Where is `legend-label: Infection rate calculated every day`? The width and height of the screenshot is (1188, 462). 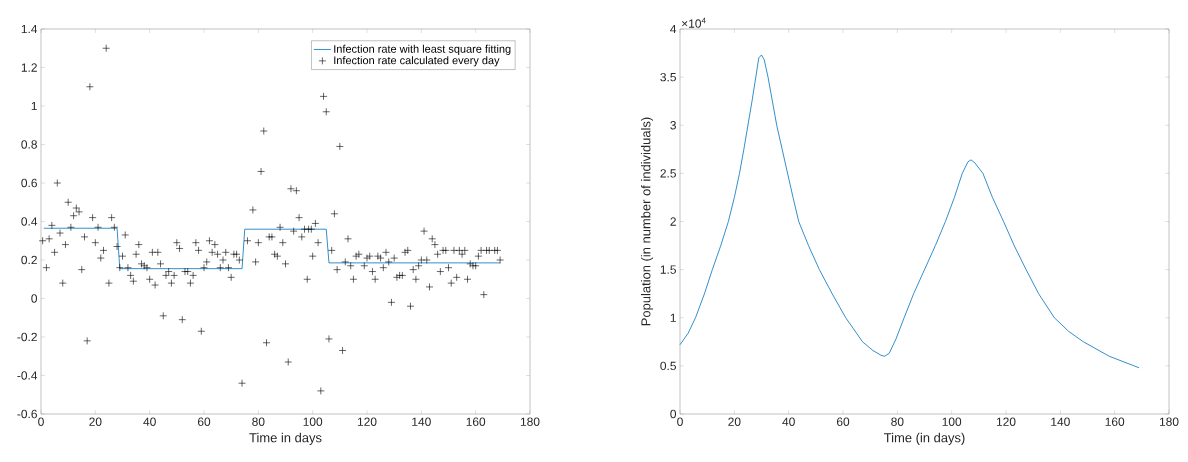 legend-label: Infection rate calculated every day is located at coordinates (417, 61).